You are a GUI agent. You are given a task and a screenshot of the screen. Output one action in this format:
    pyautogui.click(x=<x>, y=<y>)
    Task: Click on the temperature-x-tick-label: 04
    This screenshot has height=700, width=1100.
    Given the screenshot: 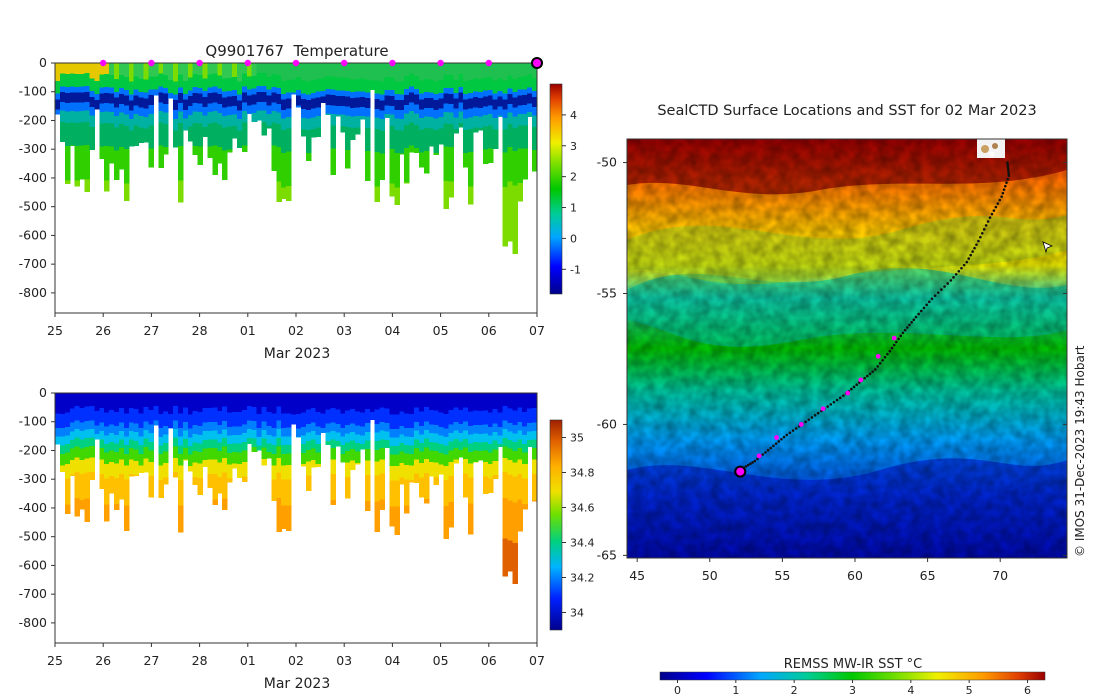 What is the action you would take?
    pyautogui.click(x=392, y=330)
    